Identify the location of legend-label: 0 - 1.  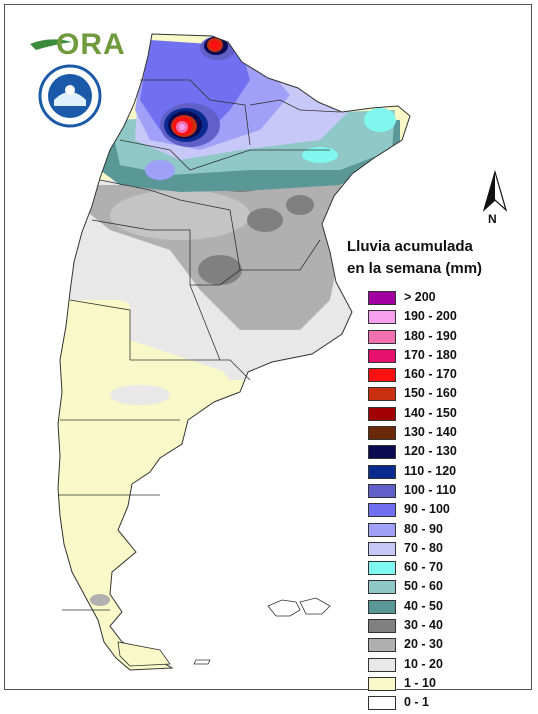
(417, 702).